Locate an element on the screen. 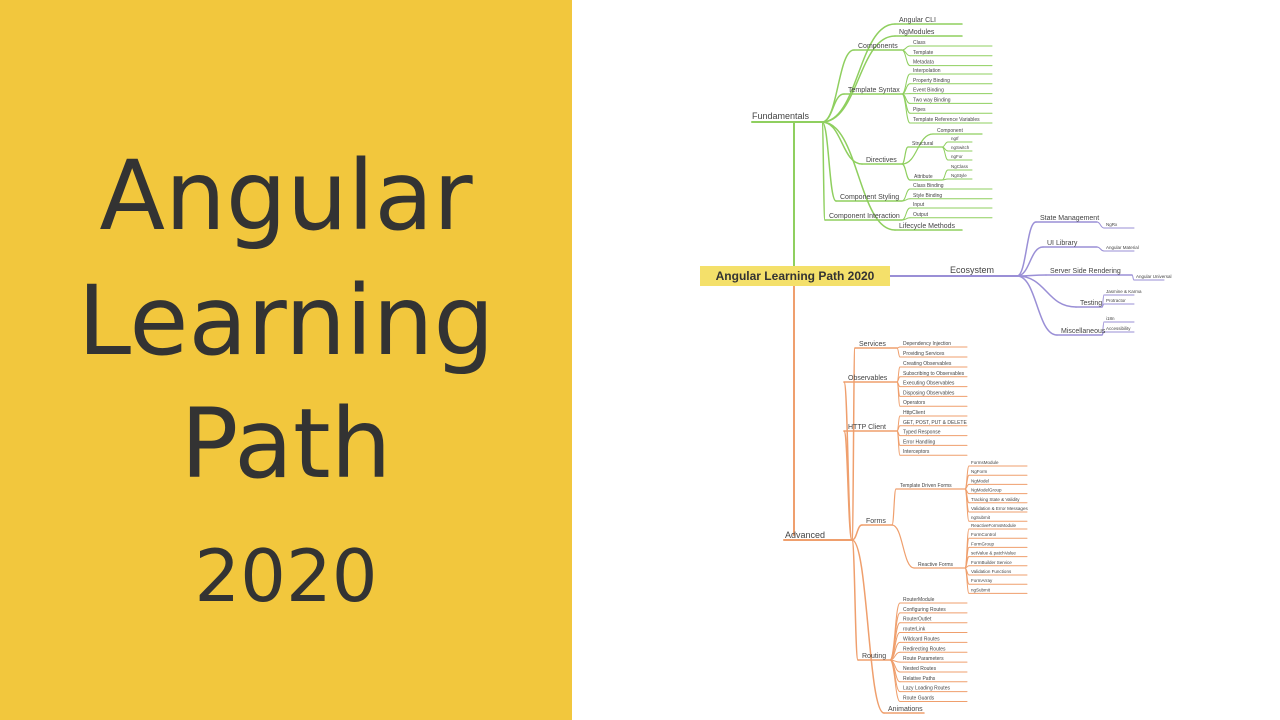 The height and width of the screenshot is (720, 1280). node-template-driven-forms: Template Driven Forms is located at coordinates (926, 486).